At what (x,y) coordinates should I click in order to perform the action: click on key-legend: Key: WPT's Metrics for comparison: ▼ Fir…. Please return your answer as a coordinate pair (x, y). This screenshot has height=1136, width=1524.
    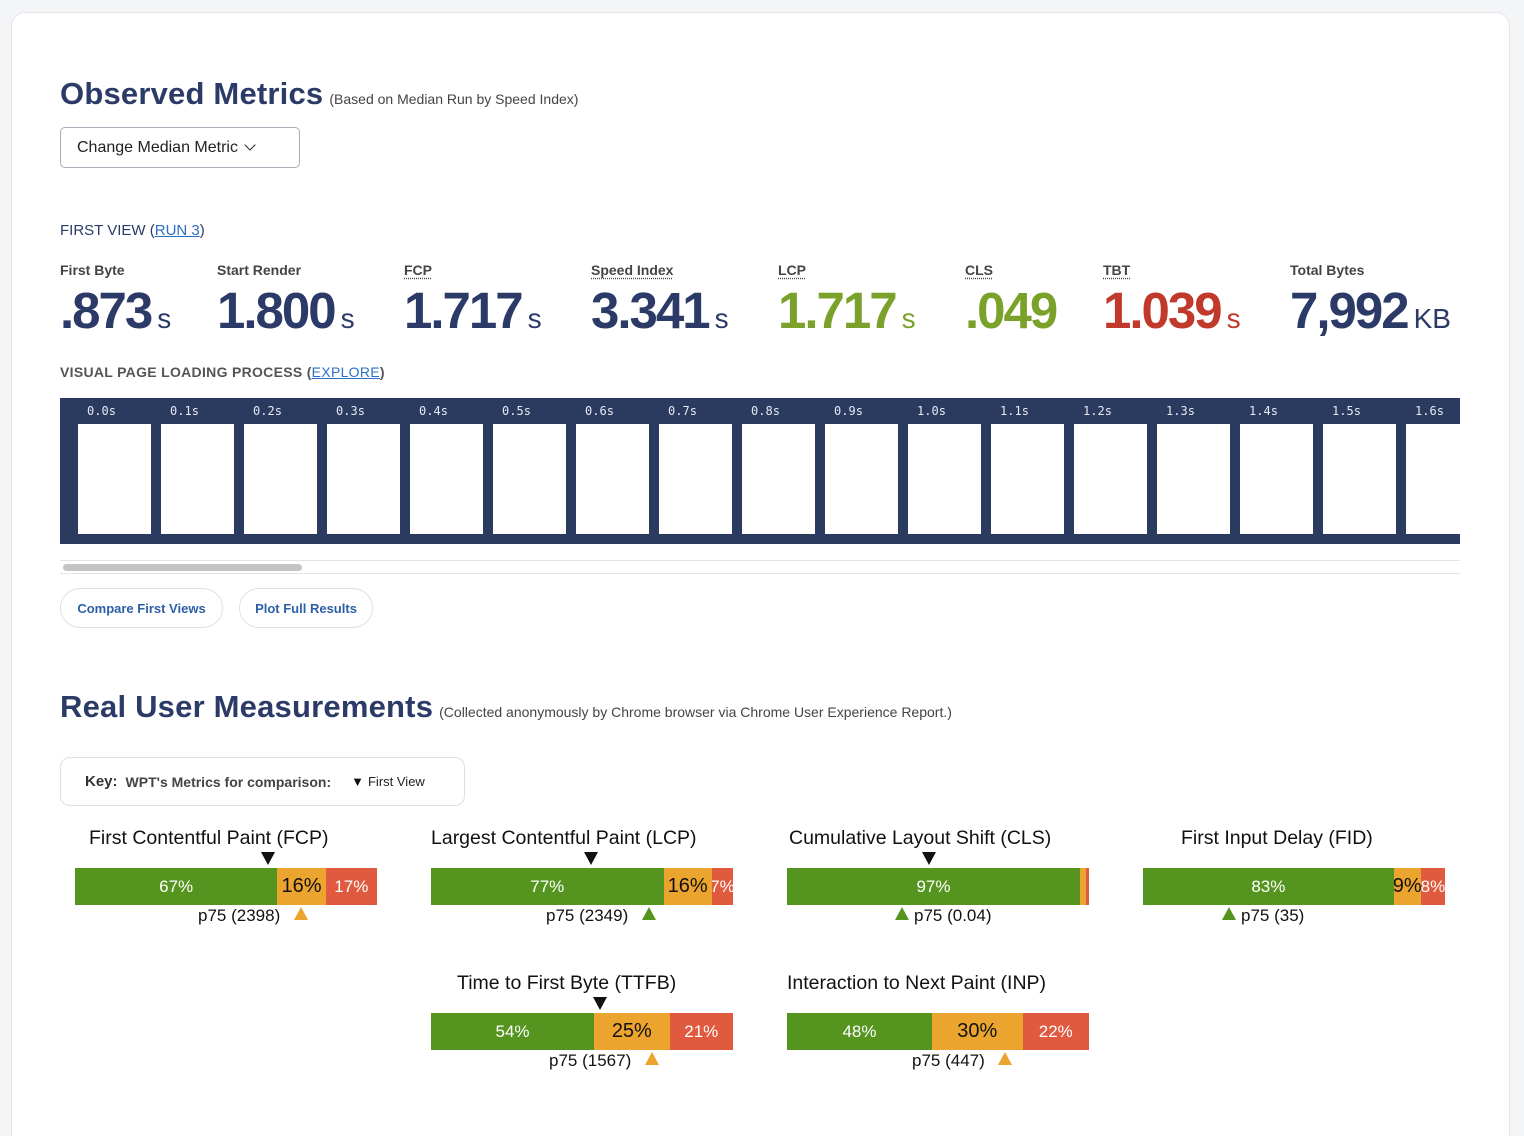
    Looking at the image, I should click on (262, 781).